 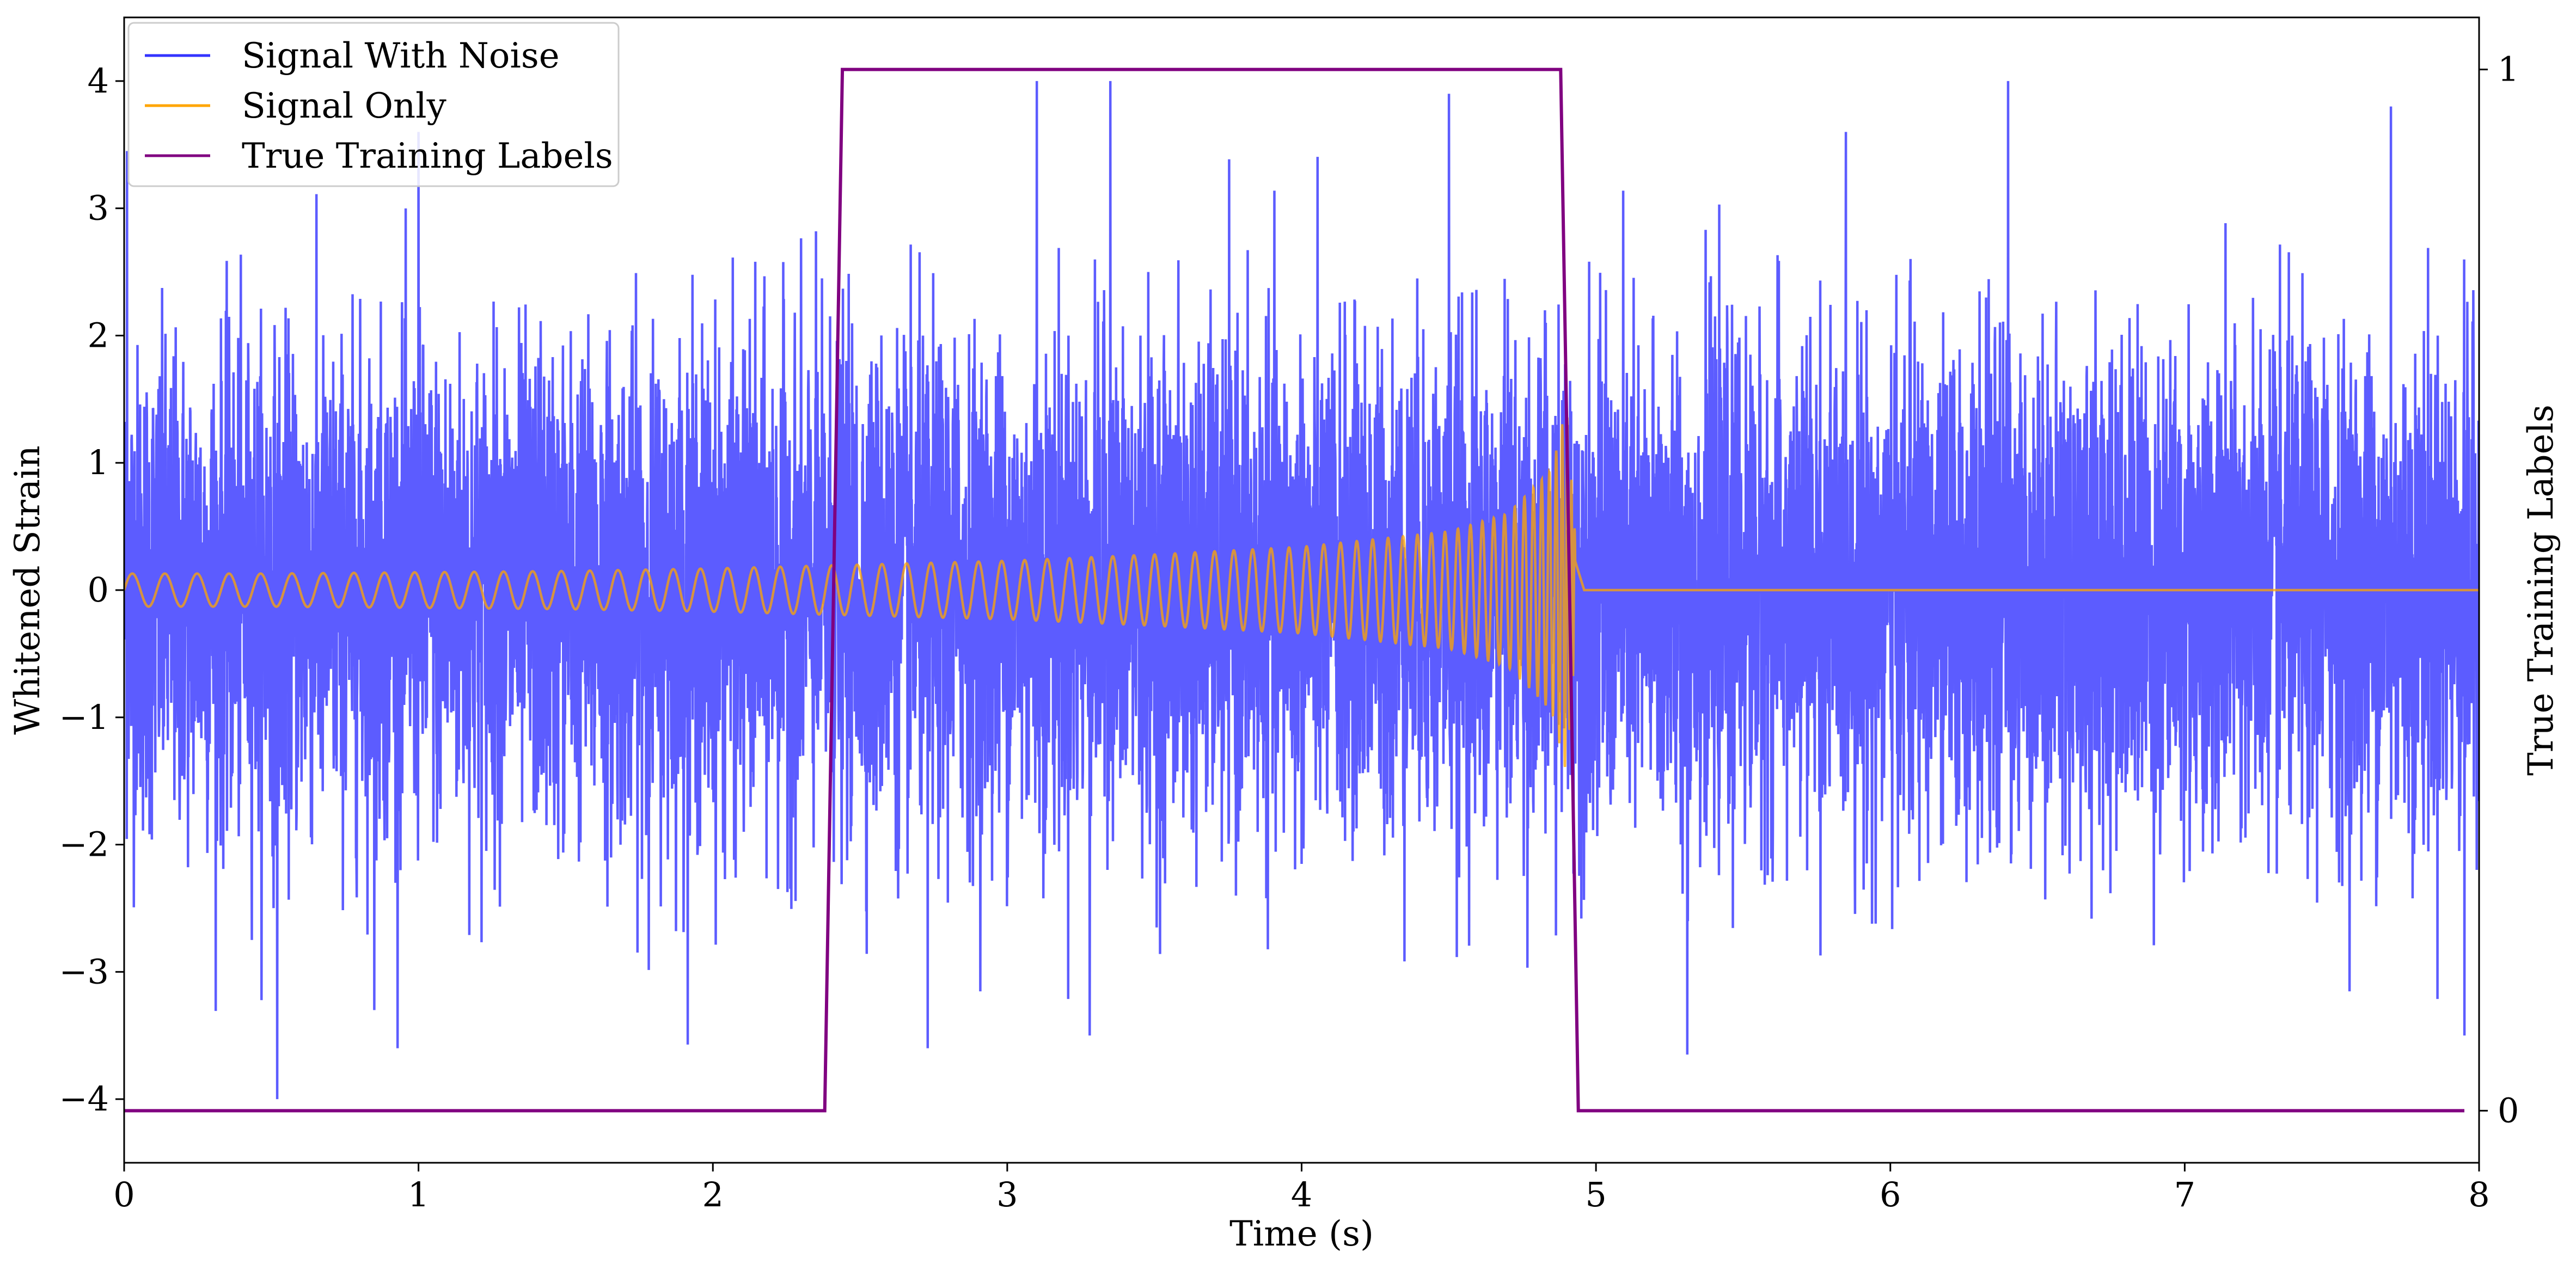 What do you see at coordinates (1301, 1194) in the screenshot?
I see `x-tick-label: 4` at bounding box center [1301, 1194].